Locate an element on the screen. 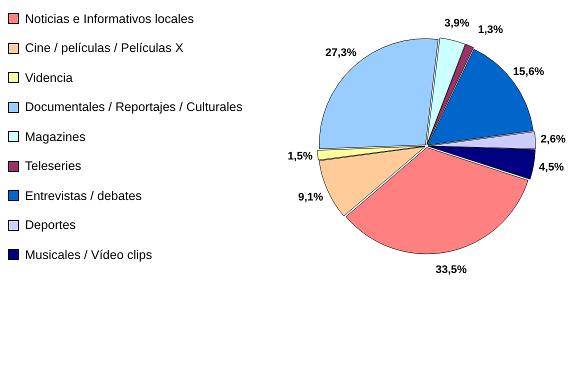 This screenshot has width=570, height=365. data-label: 9,1% is located at coordinates (311, 197).